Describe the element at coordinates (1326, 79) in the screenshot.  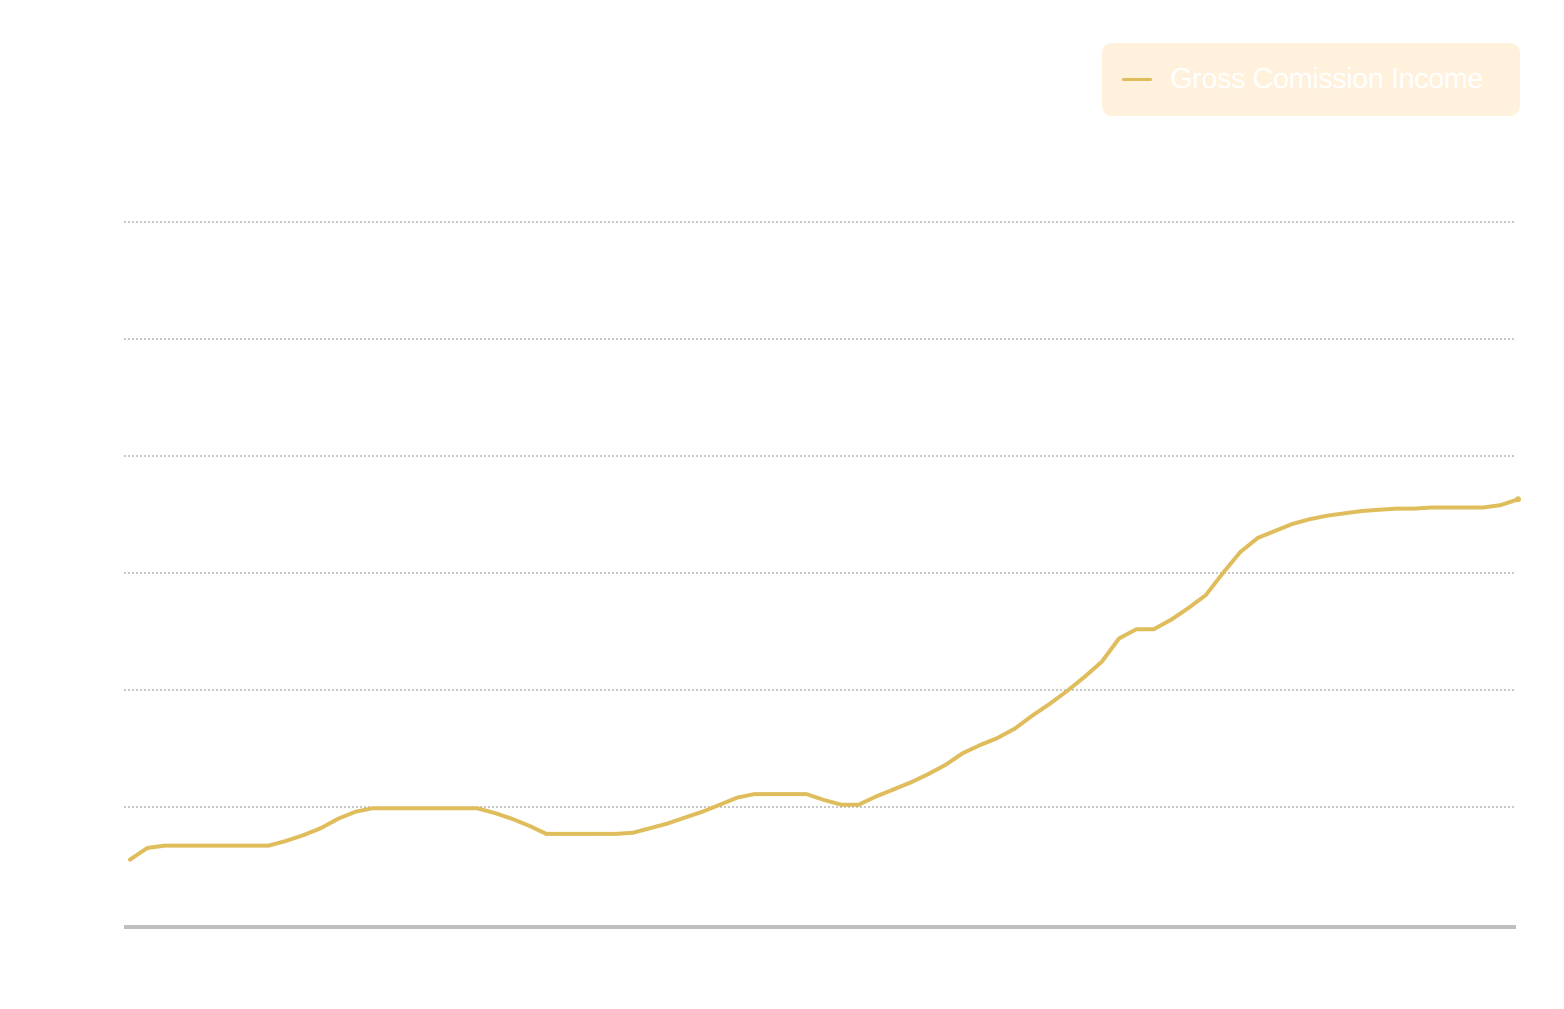
I see `legend-label: Gross Comission Income` at that location.